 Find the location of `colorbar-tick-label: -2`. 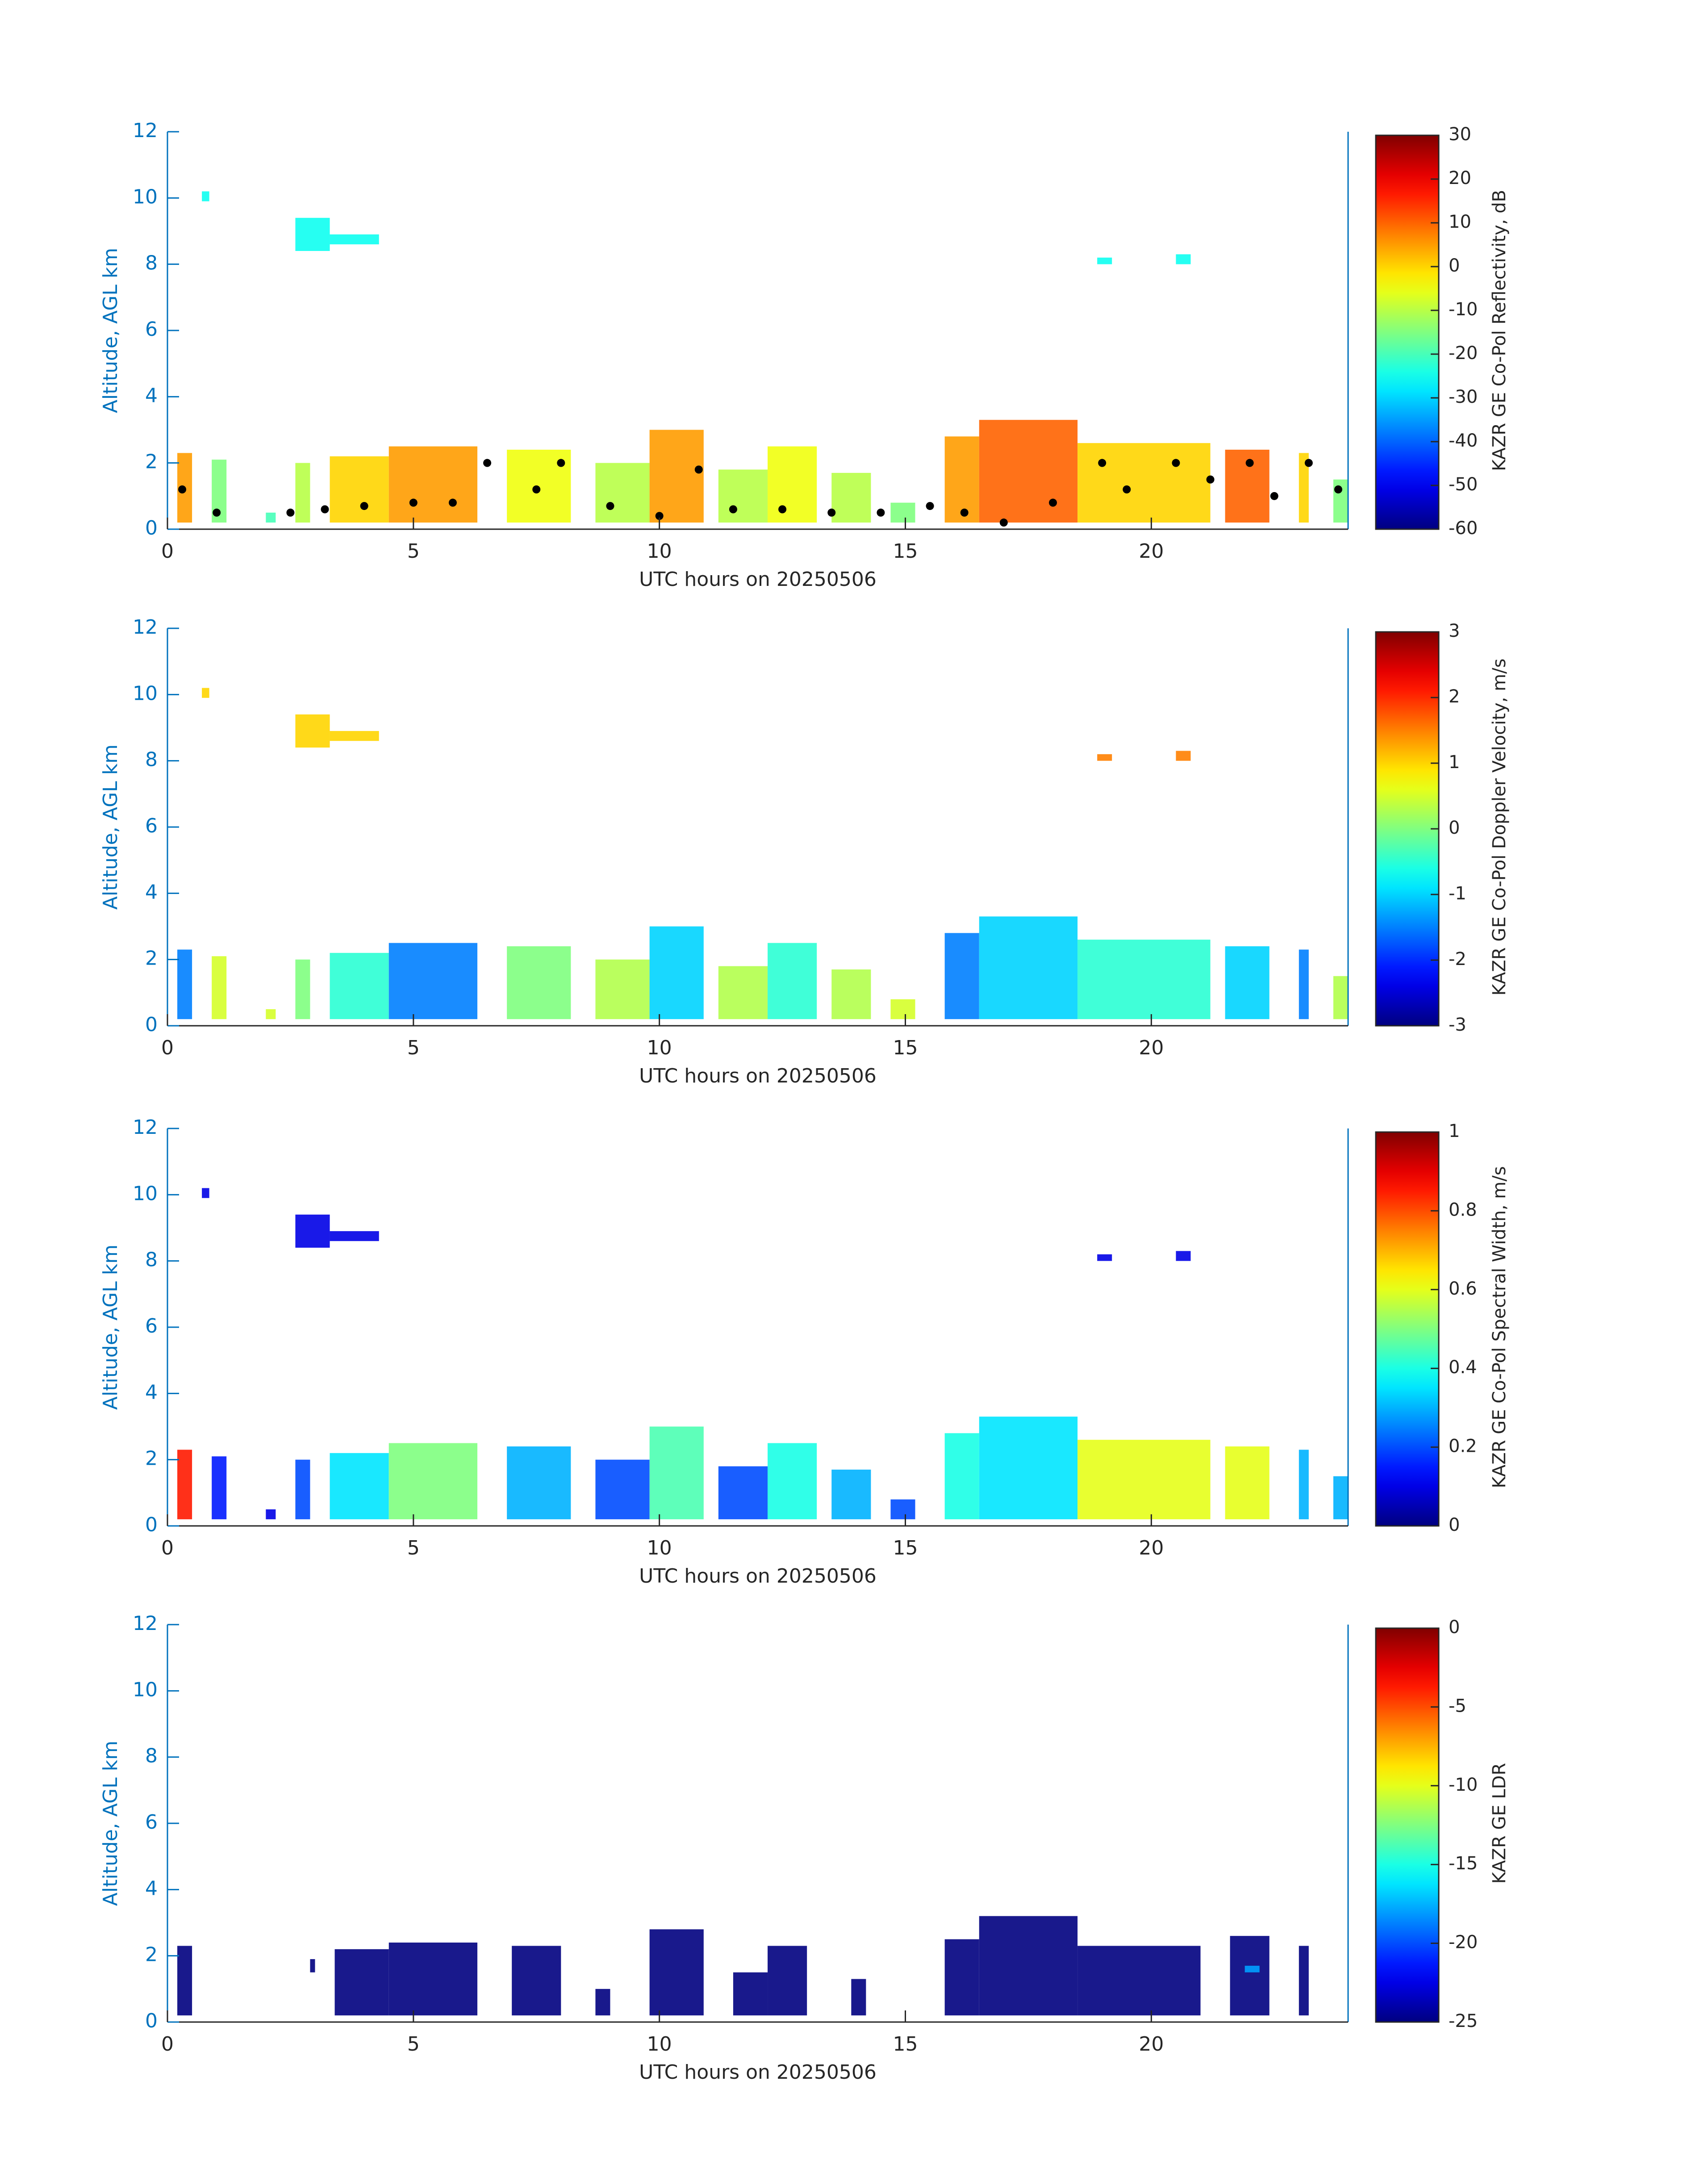

colorbar-tick-label: -2 is located at coordinates (1457, 959).